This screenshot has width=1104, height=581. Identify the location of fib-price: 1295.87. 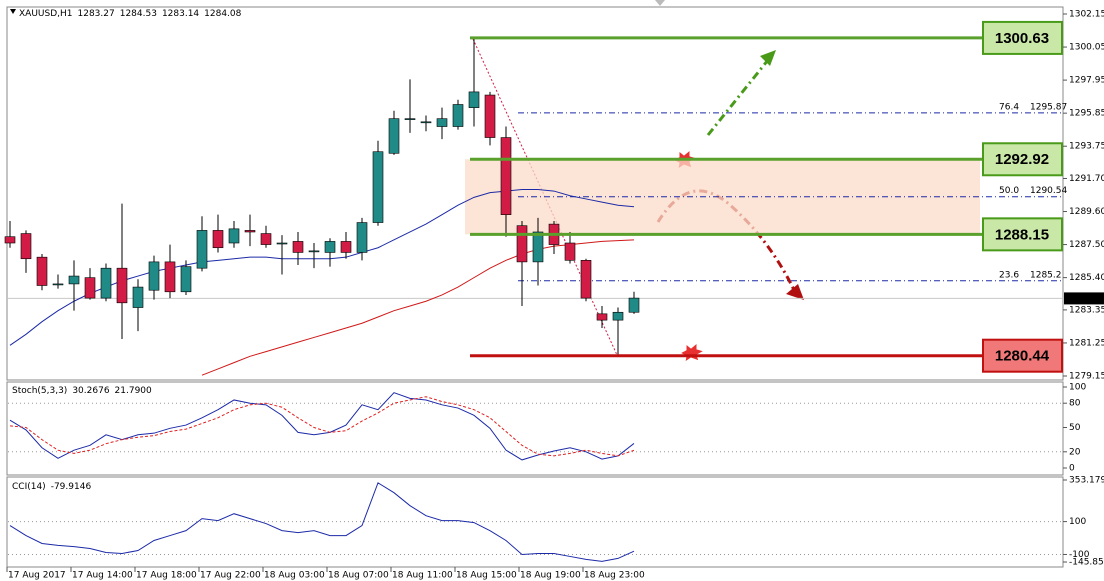
(1048, 107).